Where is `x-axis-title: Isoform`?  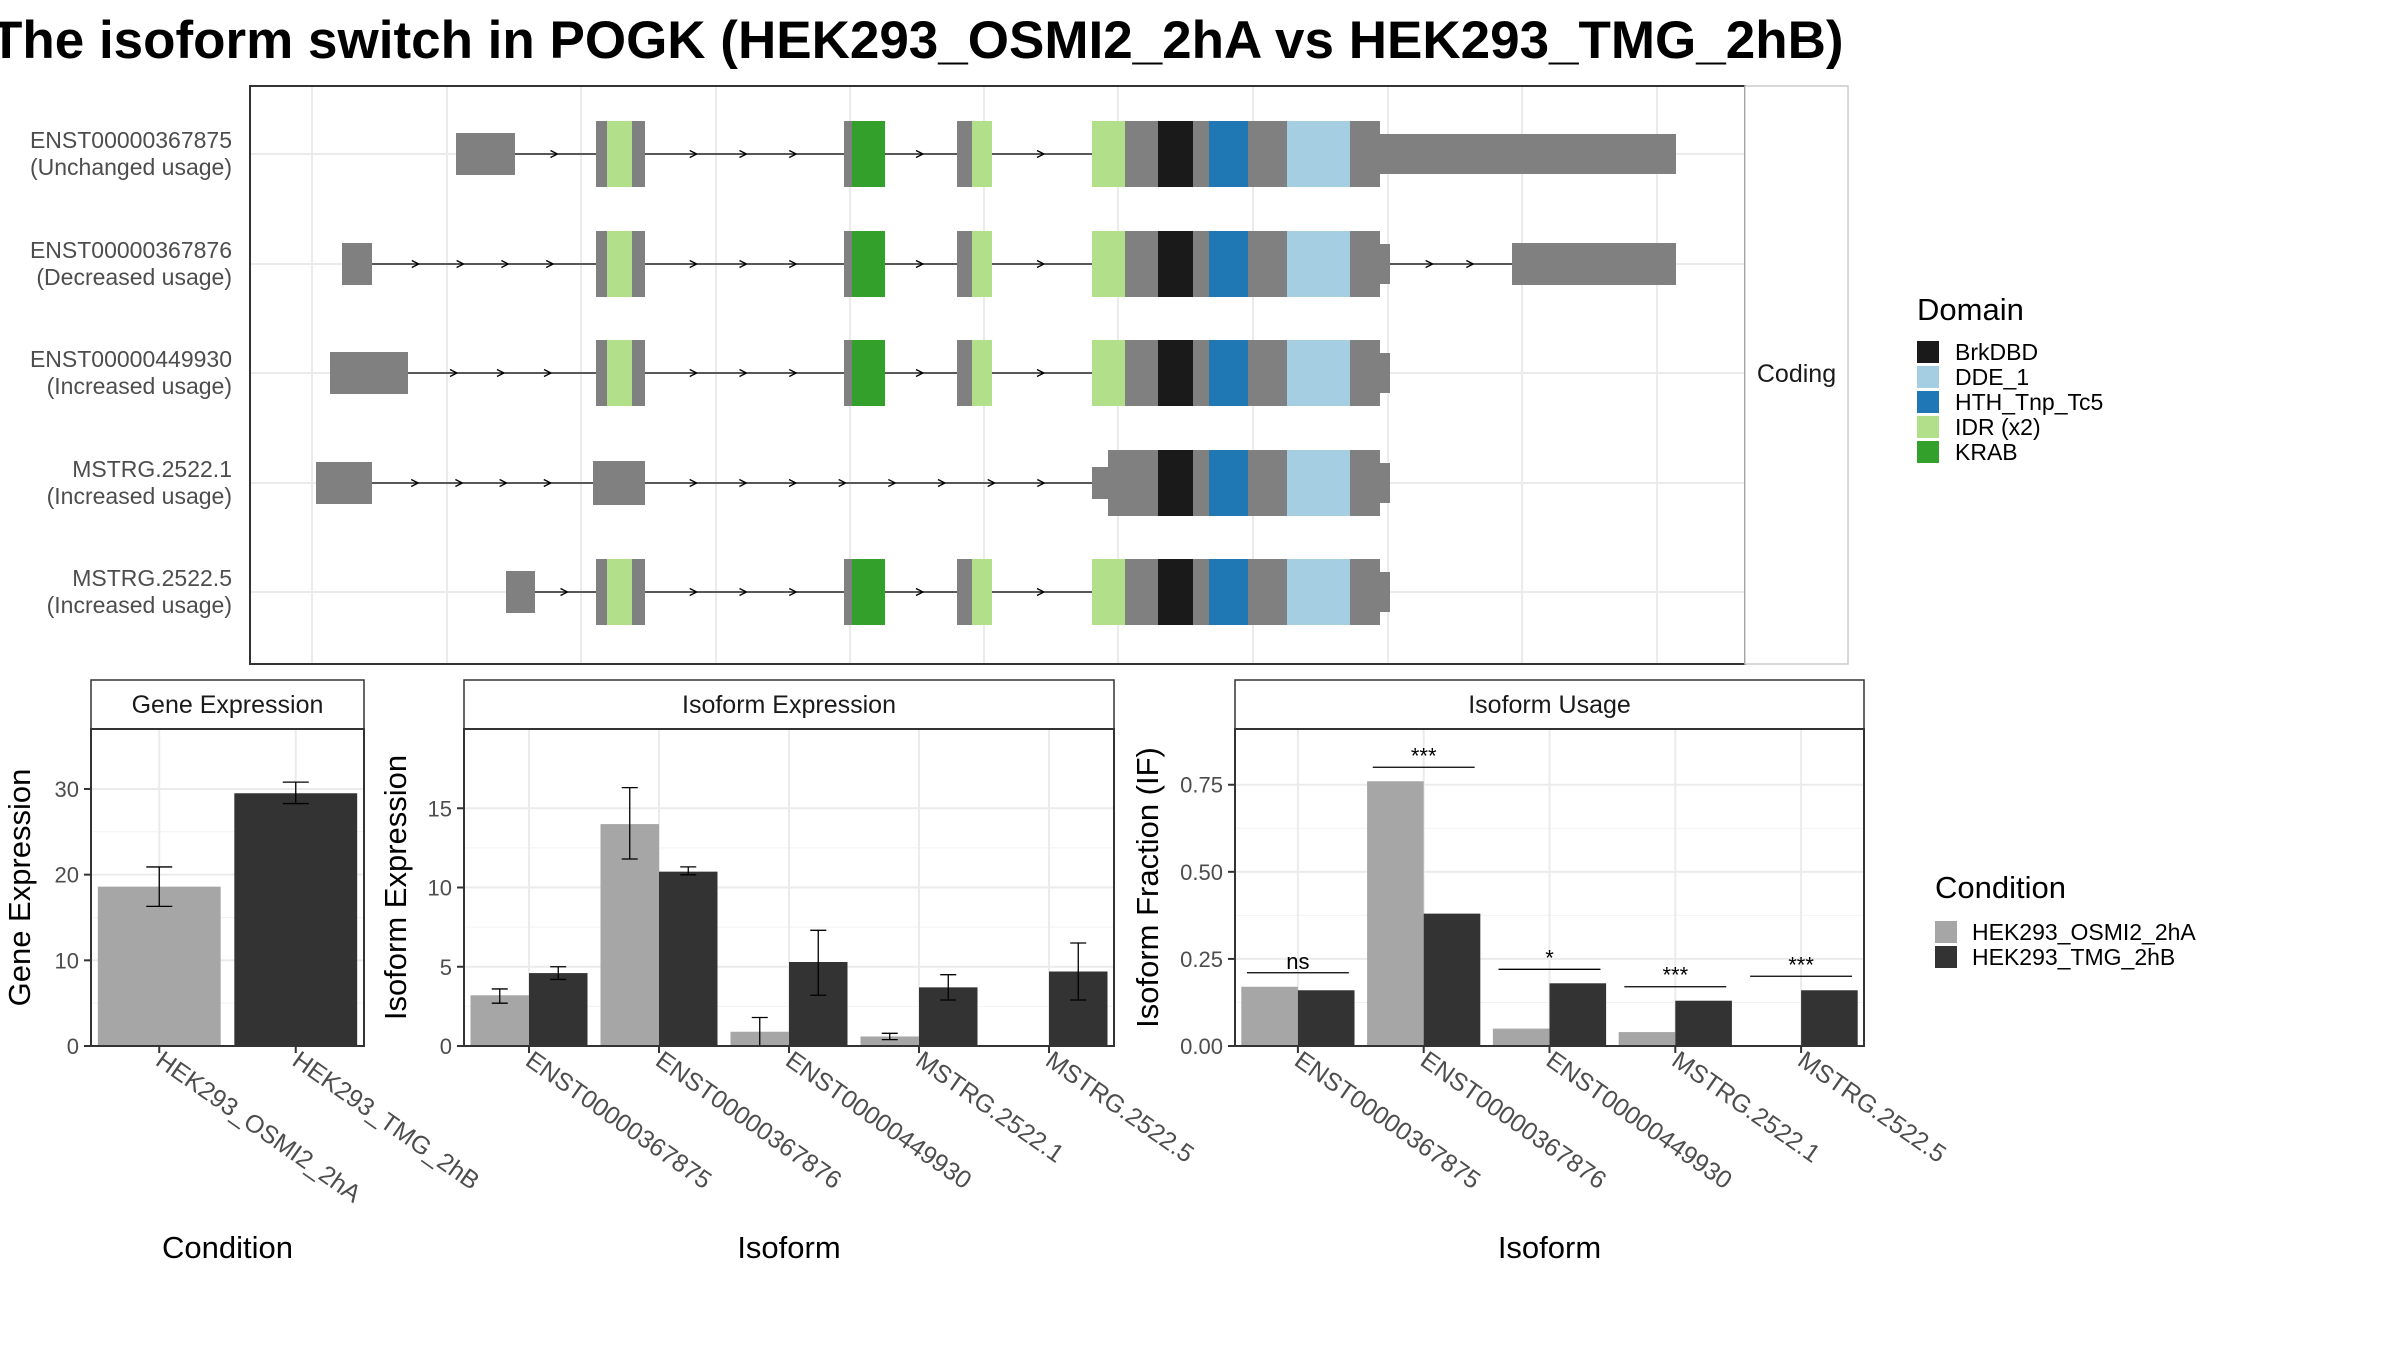 x-axis-title: Isoform is located at coordinates (788, 1247).